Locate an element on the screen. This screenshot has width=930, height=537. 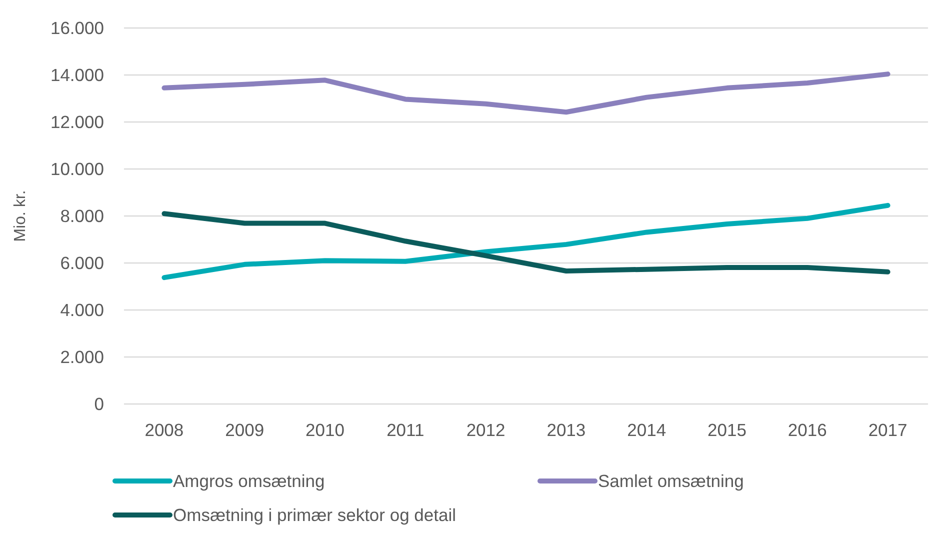
x-tick-label: 2012 is located at coordinates (486, 430).